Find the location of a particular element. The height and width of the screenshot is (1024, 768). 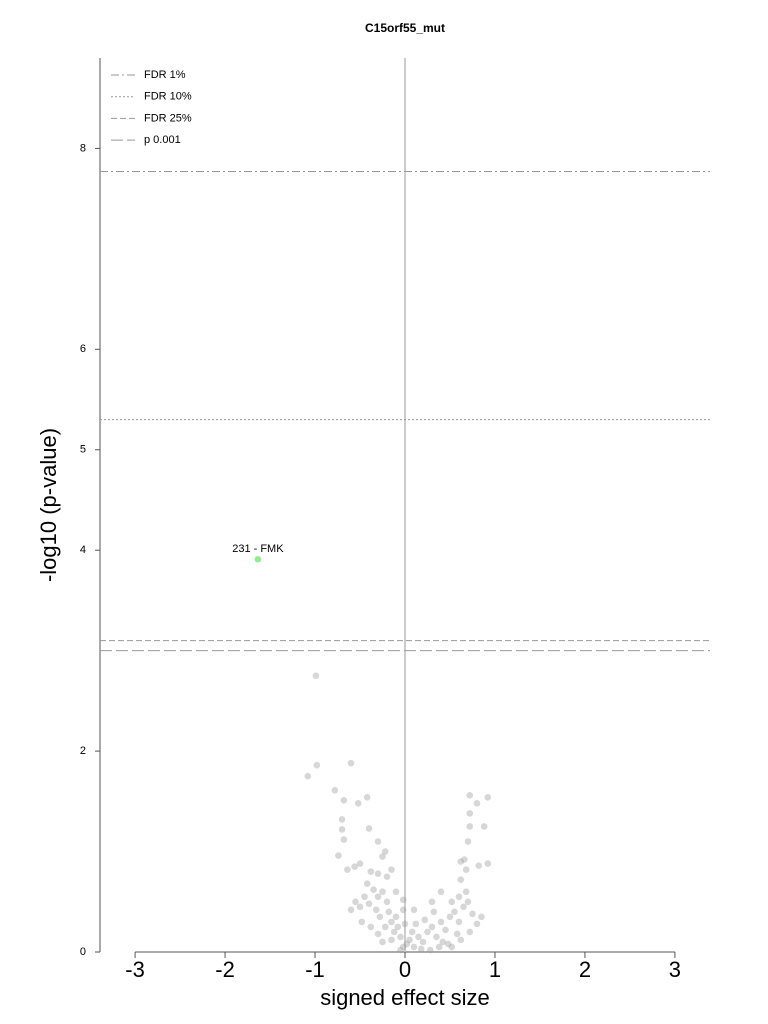

legend-label: FDR 25% is located at coordinates (168, 118).